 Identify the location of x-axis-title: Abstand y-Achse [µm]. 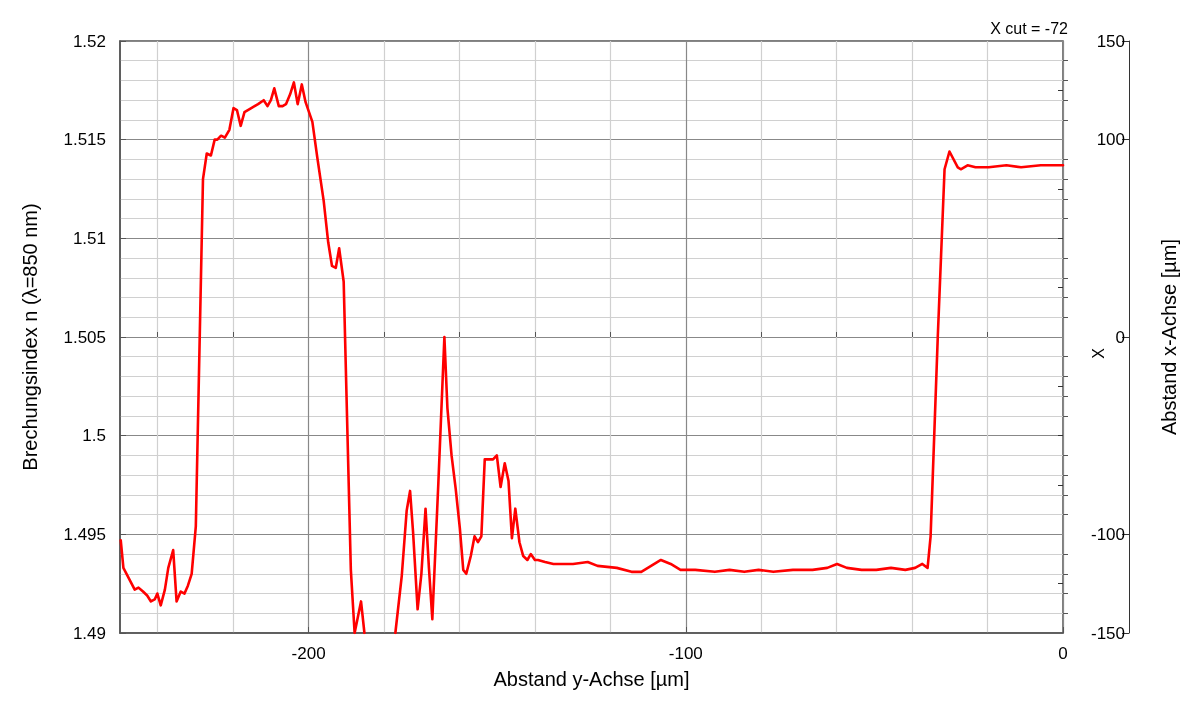
(591, 679).